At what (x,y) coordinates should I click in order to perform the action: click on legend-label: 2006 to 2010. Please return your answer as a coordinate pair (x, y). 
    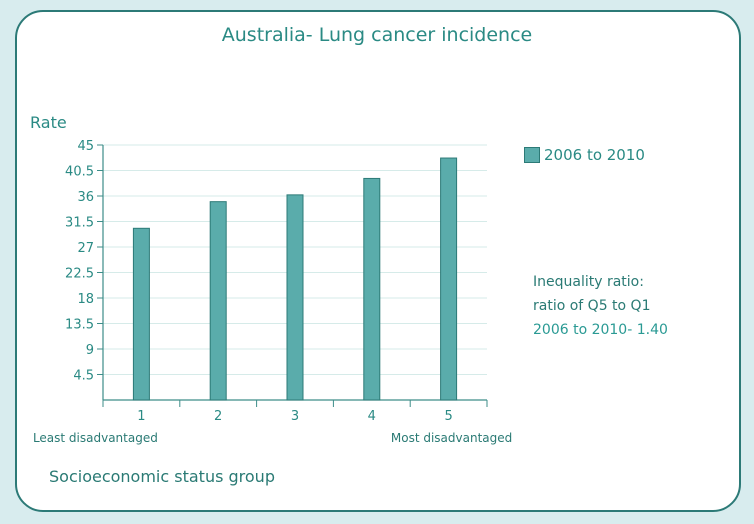
    Looking at the image, I should click on (594, 155).